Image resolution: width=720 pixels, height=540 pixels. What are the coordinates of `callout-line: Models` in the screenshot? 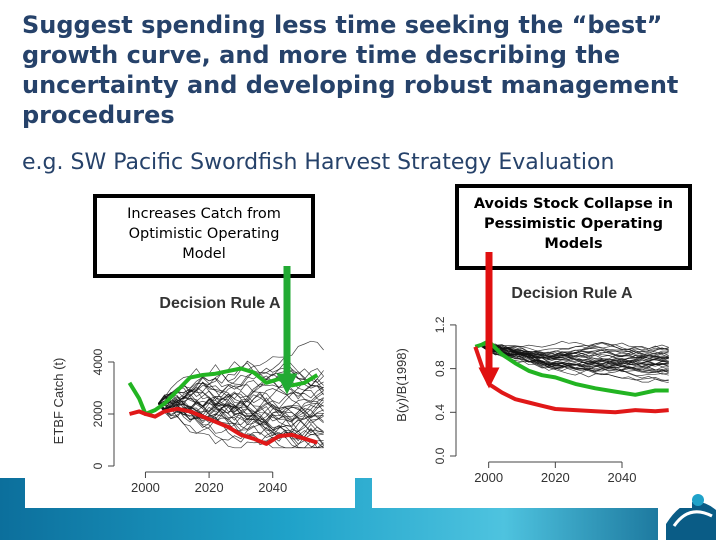 It's located at (573, 244).